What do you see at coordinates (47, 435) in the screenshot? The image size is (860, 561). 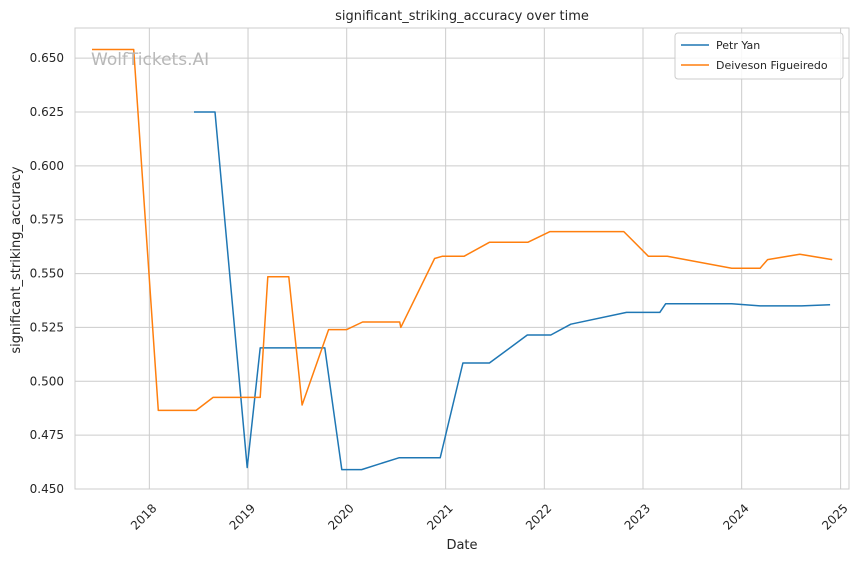 I see `y-tick-label: 0.475` at bounding box center [47, 435].